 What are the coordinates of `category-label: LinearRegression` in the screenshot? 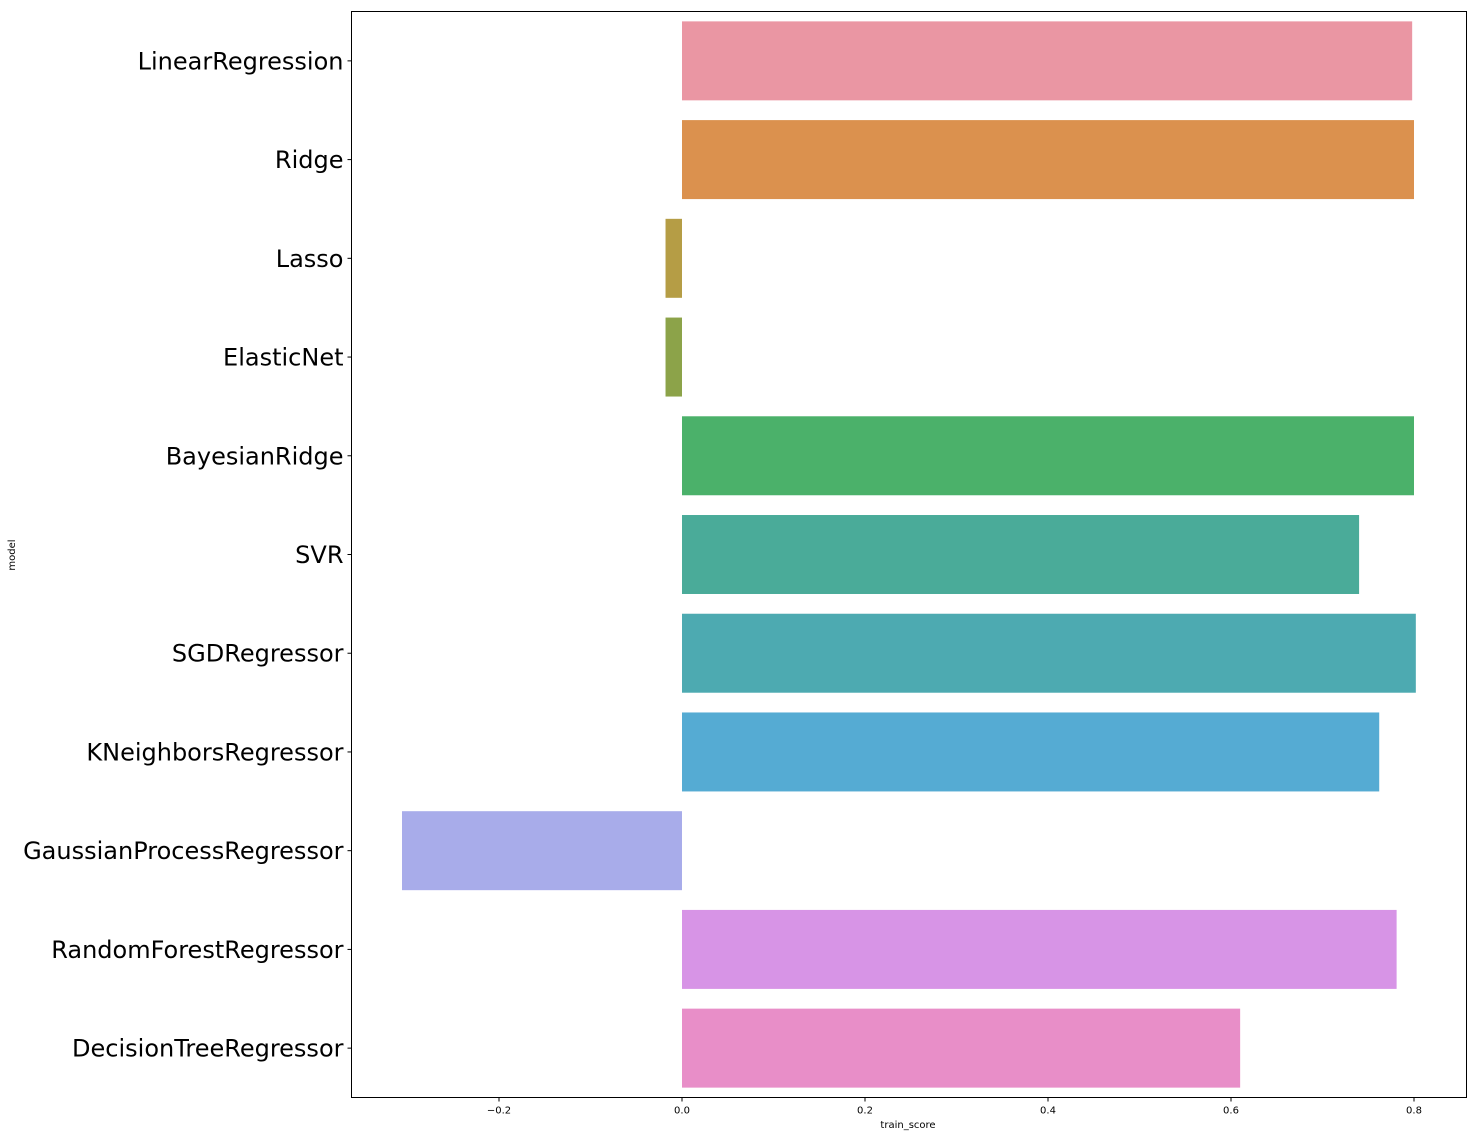 It's located at (241, 61).